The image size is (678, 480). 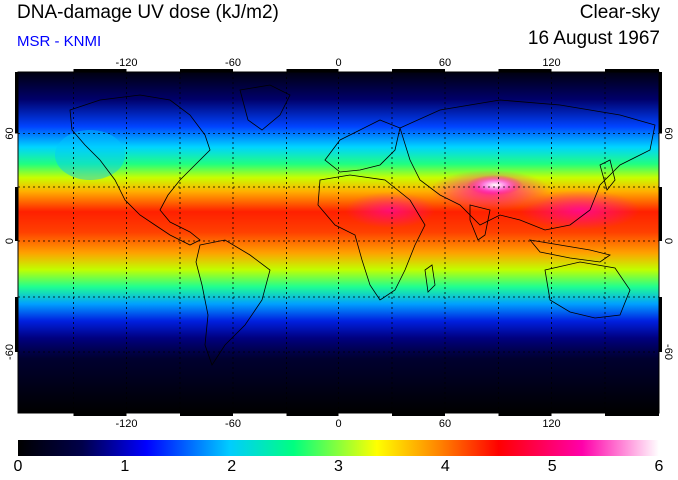 What do you see at coordinates (126, 63) in the screenshot?
I see `lon-top-tick: -120` at bounding box center [126, 63].